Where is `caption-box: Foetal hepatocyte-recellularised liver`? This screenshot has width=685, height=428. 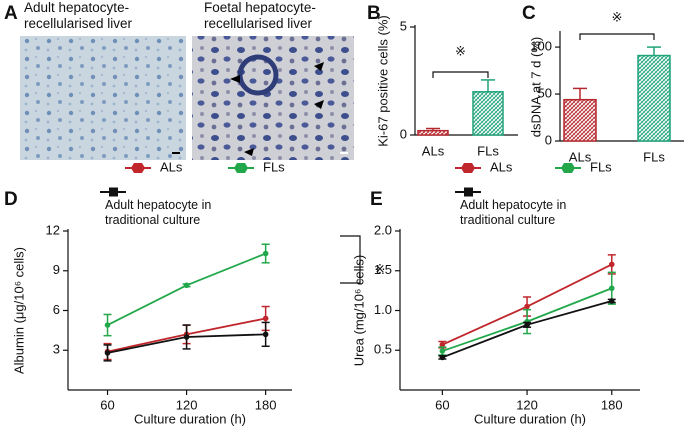
caption-box: Foetal hepatocyte-recellularised liver is located at coordinates (260, 15).